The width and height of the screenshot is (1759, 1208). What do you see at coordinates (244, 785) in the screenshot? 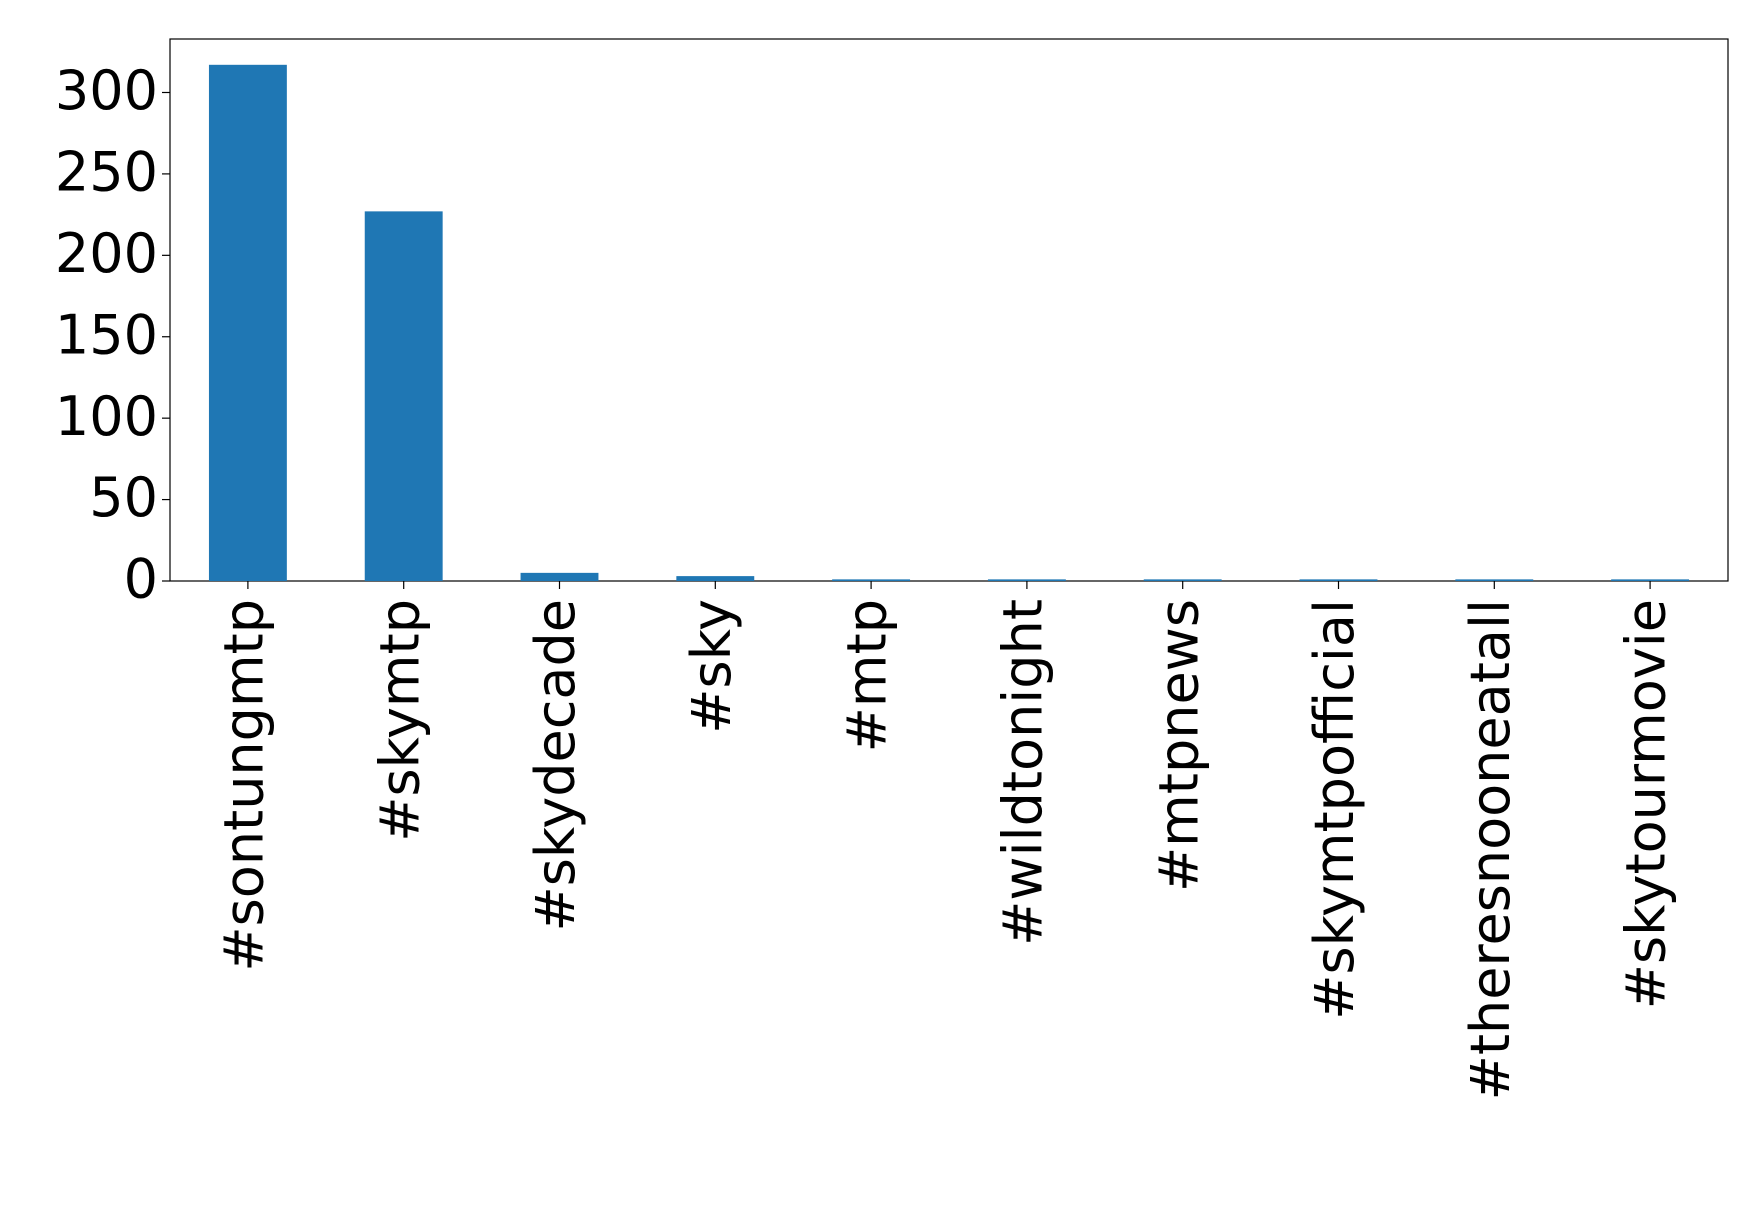
I see `x-tick-label: #sontungmtp` at bounding box center [244, 785].